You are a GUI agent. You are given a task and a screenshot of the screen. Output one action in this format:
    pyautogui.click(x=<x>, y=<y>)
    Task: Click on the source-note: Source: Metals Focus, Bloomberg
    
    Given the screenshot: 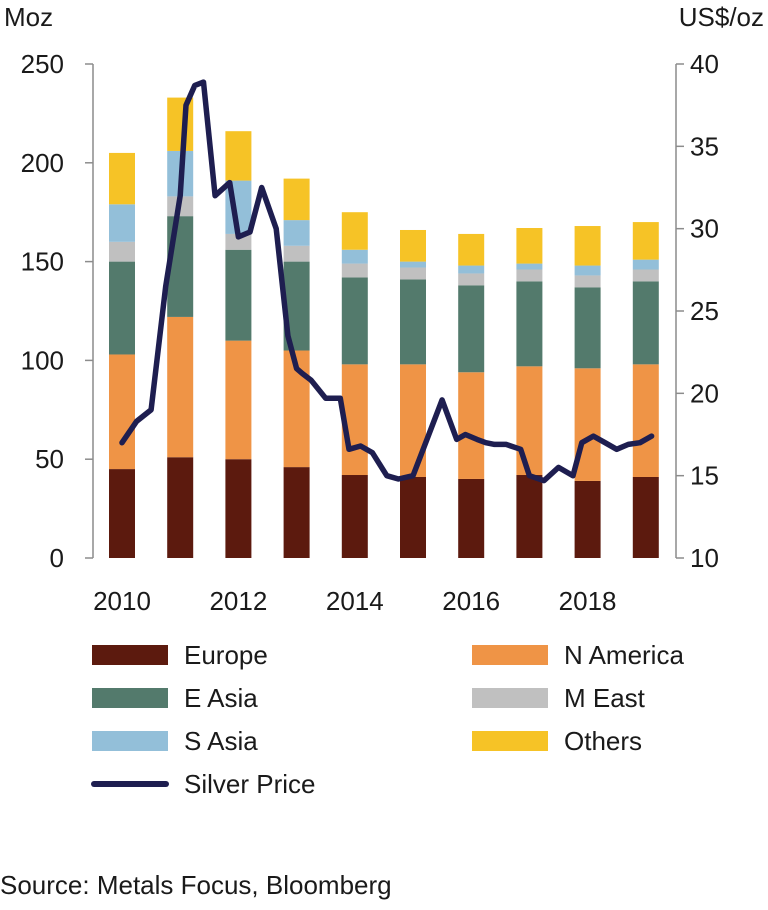 What is the action you would take?
    pyautogui.click(x=196, y=885)
    